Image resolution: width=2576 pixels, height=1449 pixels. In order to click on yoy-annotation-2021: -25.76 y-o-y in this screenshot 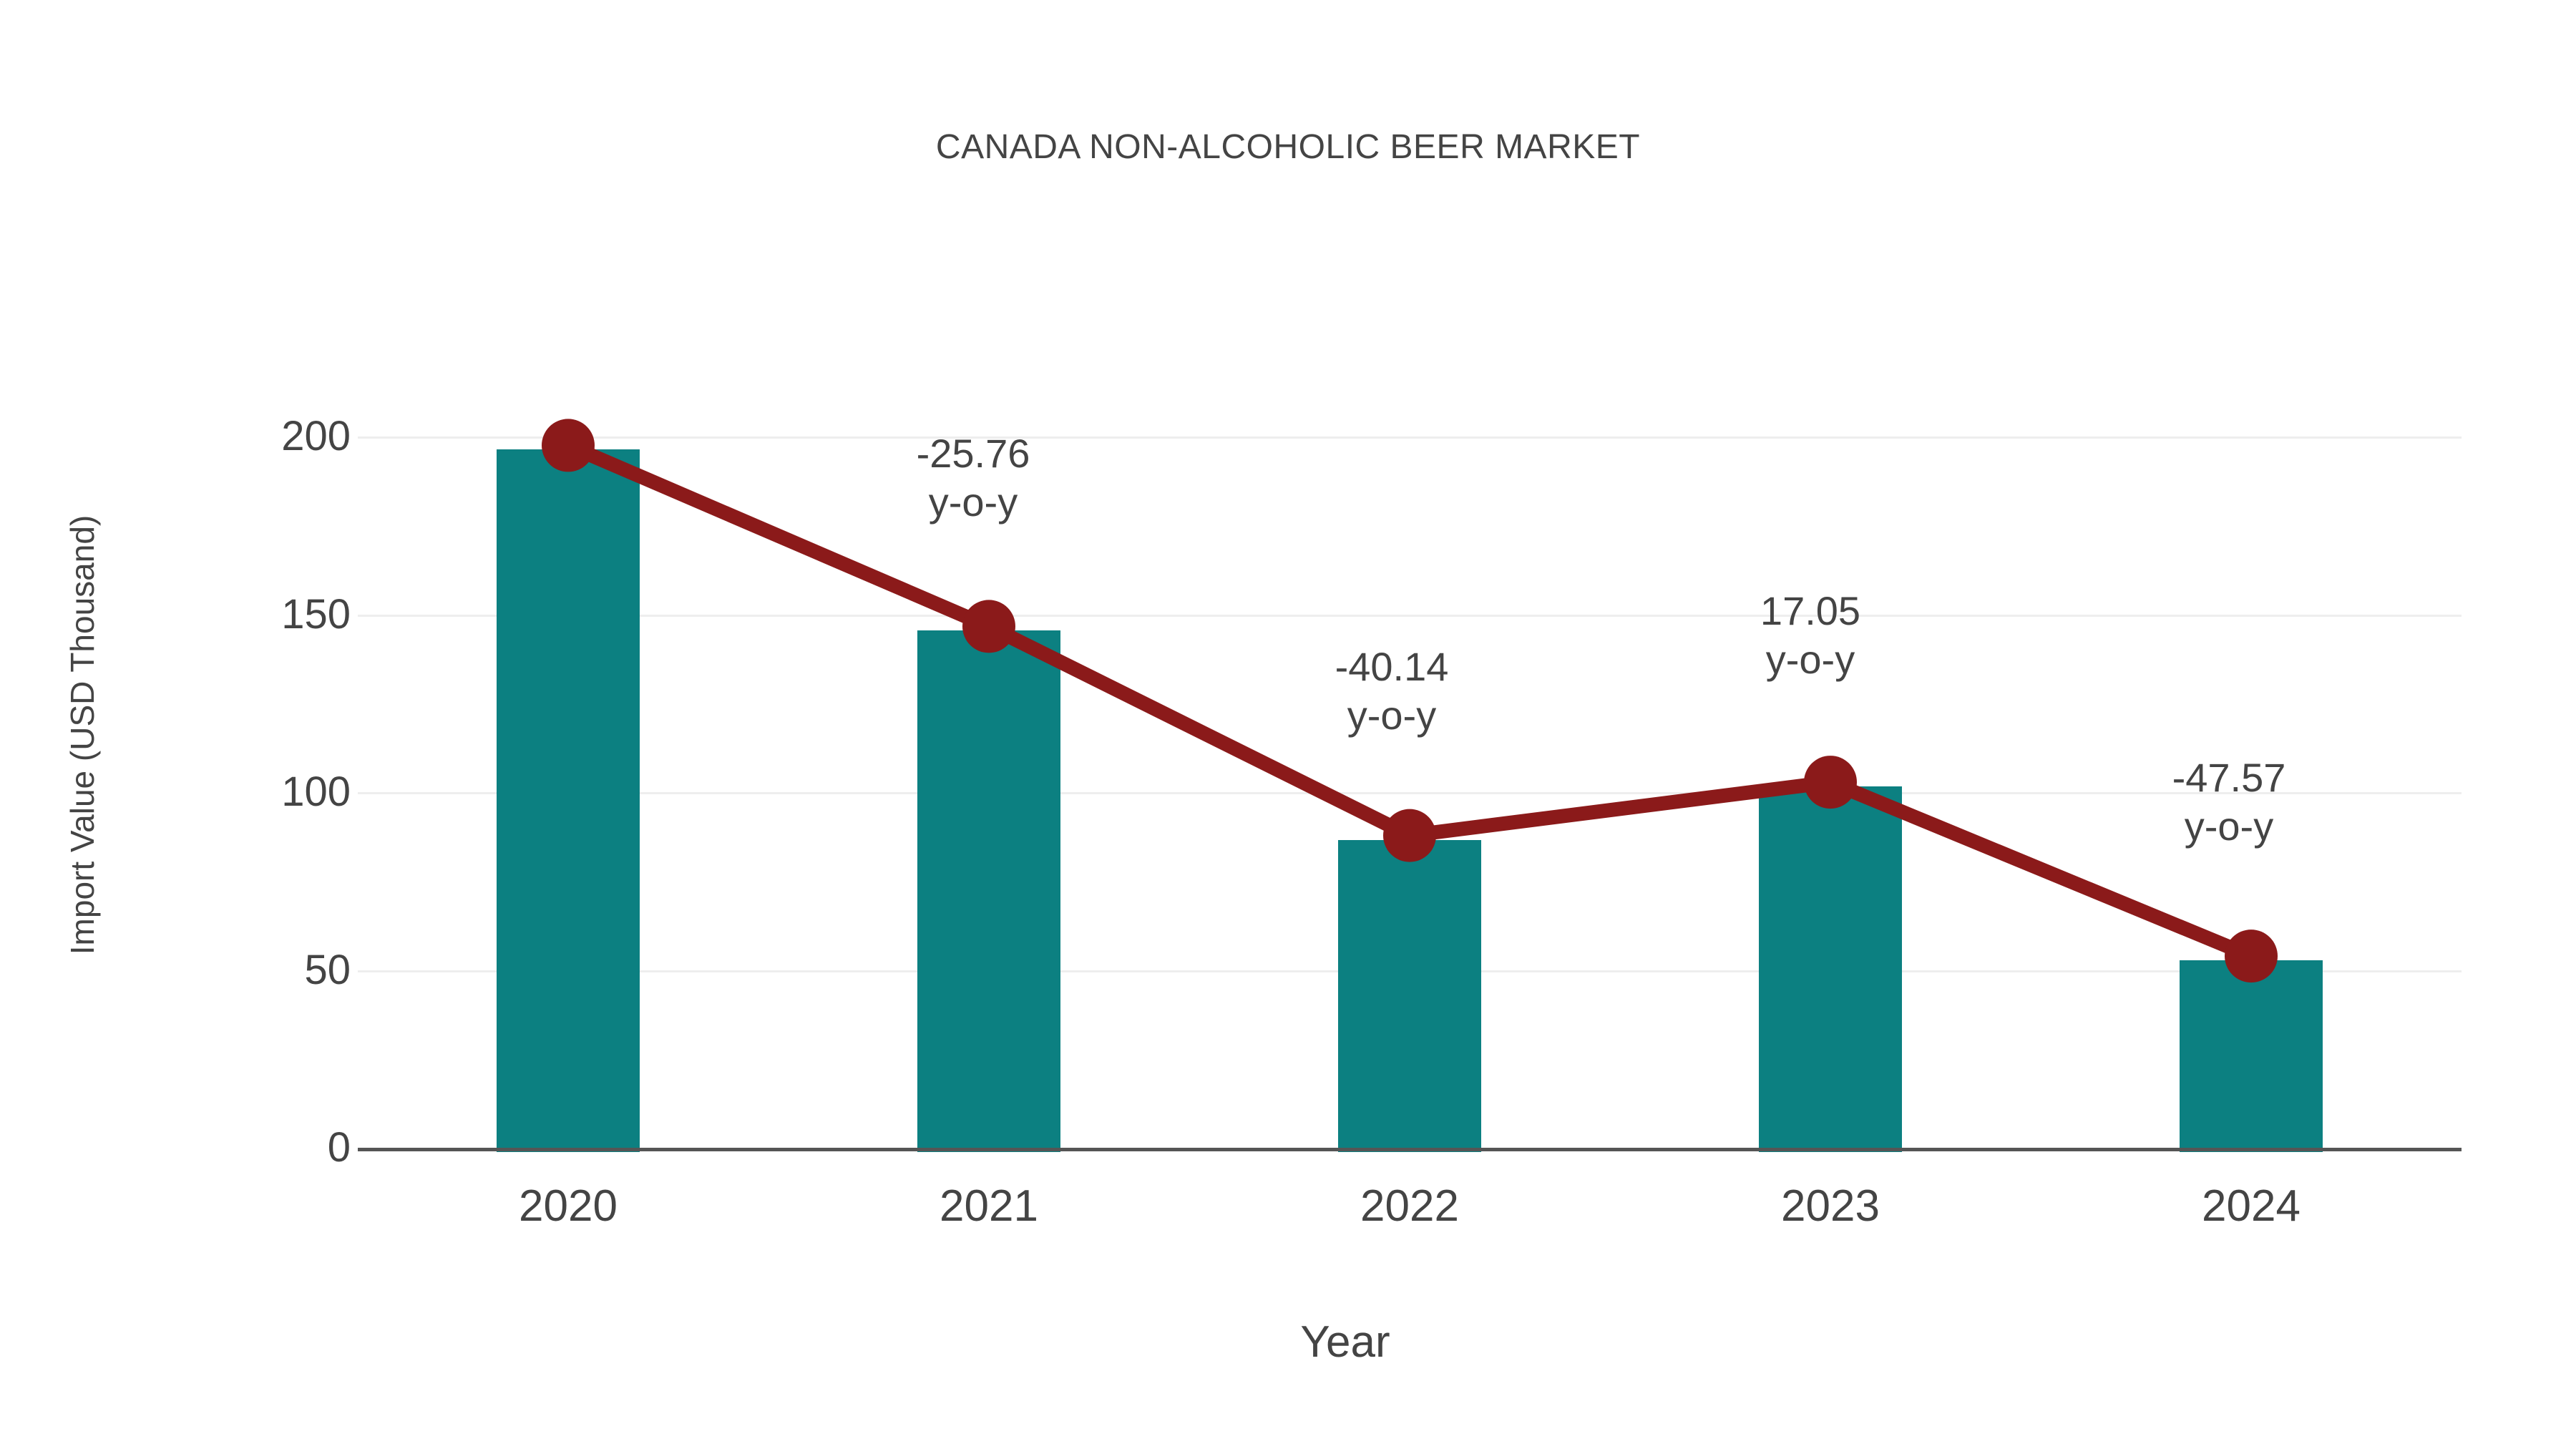, I will do `click(973, 478)`.